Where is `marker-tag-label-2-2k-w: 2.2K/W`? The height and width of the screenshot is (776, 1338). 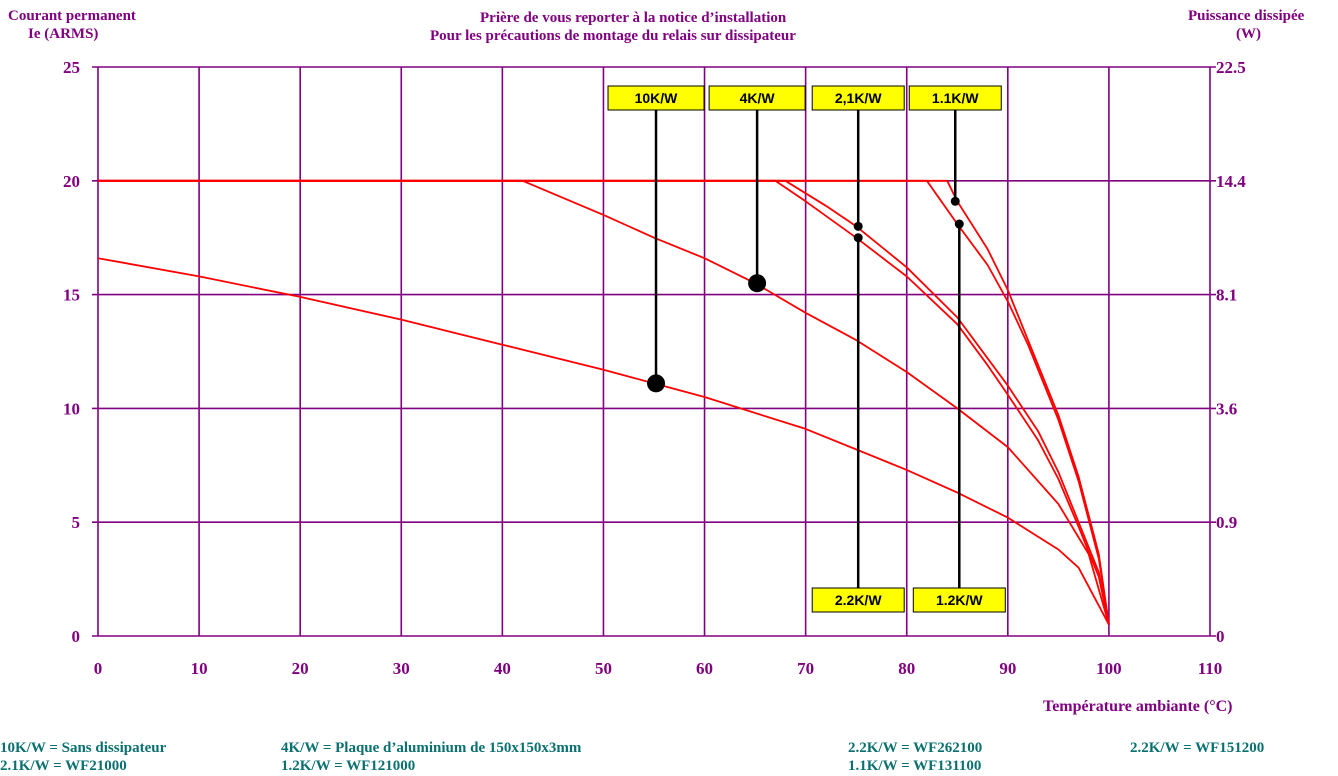
marker-tag-label-2-2k-w: 2.2K/W is located at coordinates (858, 600).